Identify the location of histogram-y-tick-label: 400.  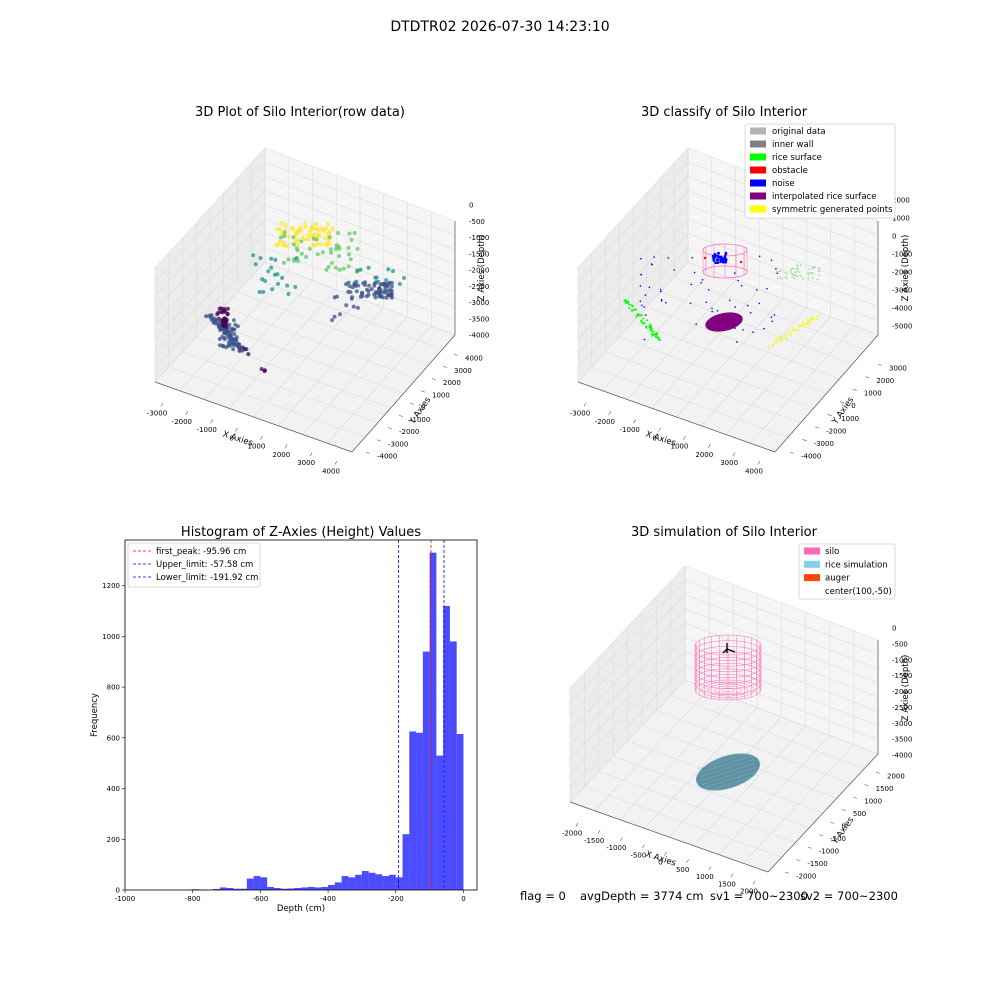
(113, 789).